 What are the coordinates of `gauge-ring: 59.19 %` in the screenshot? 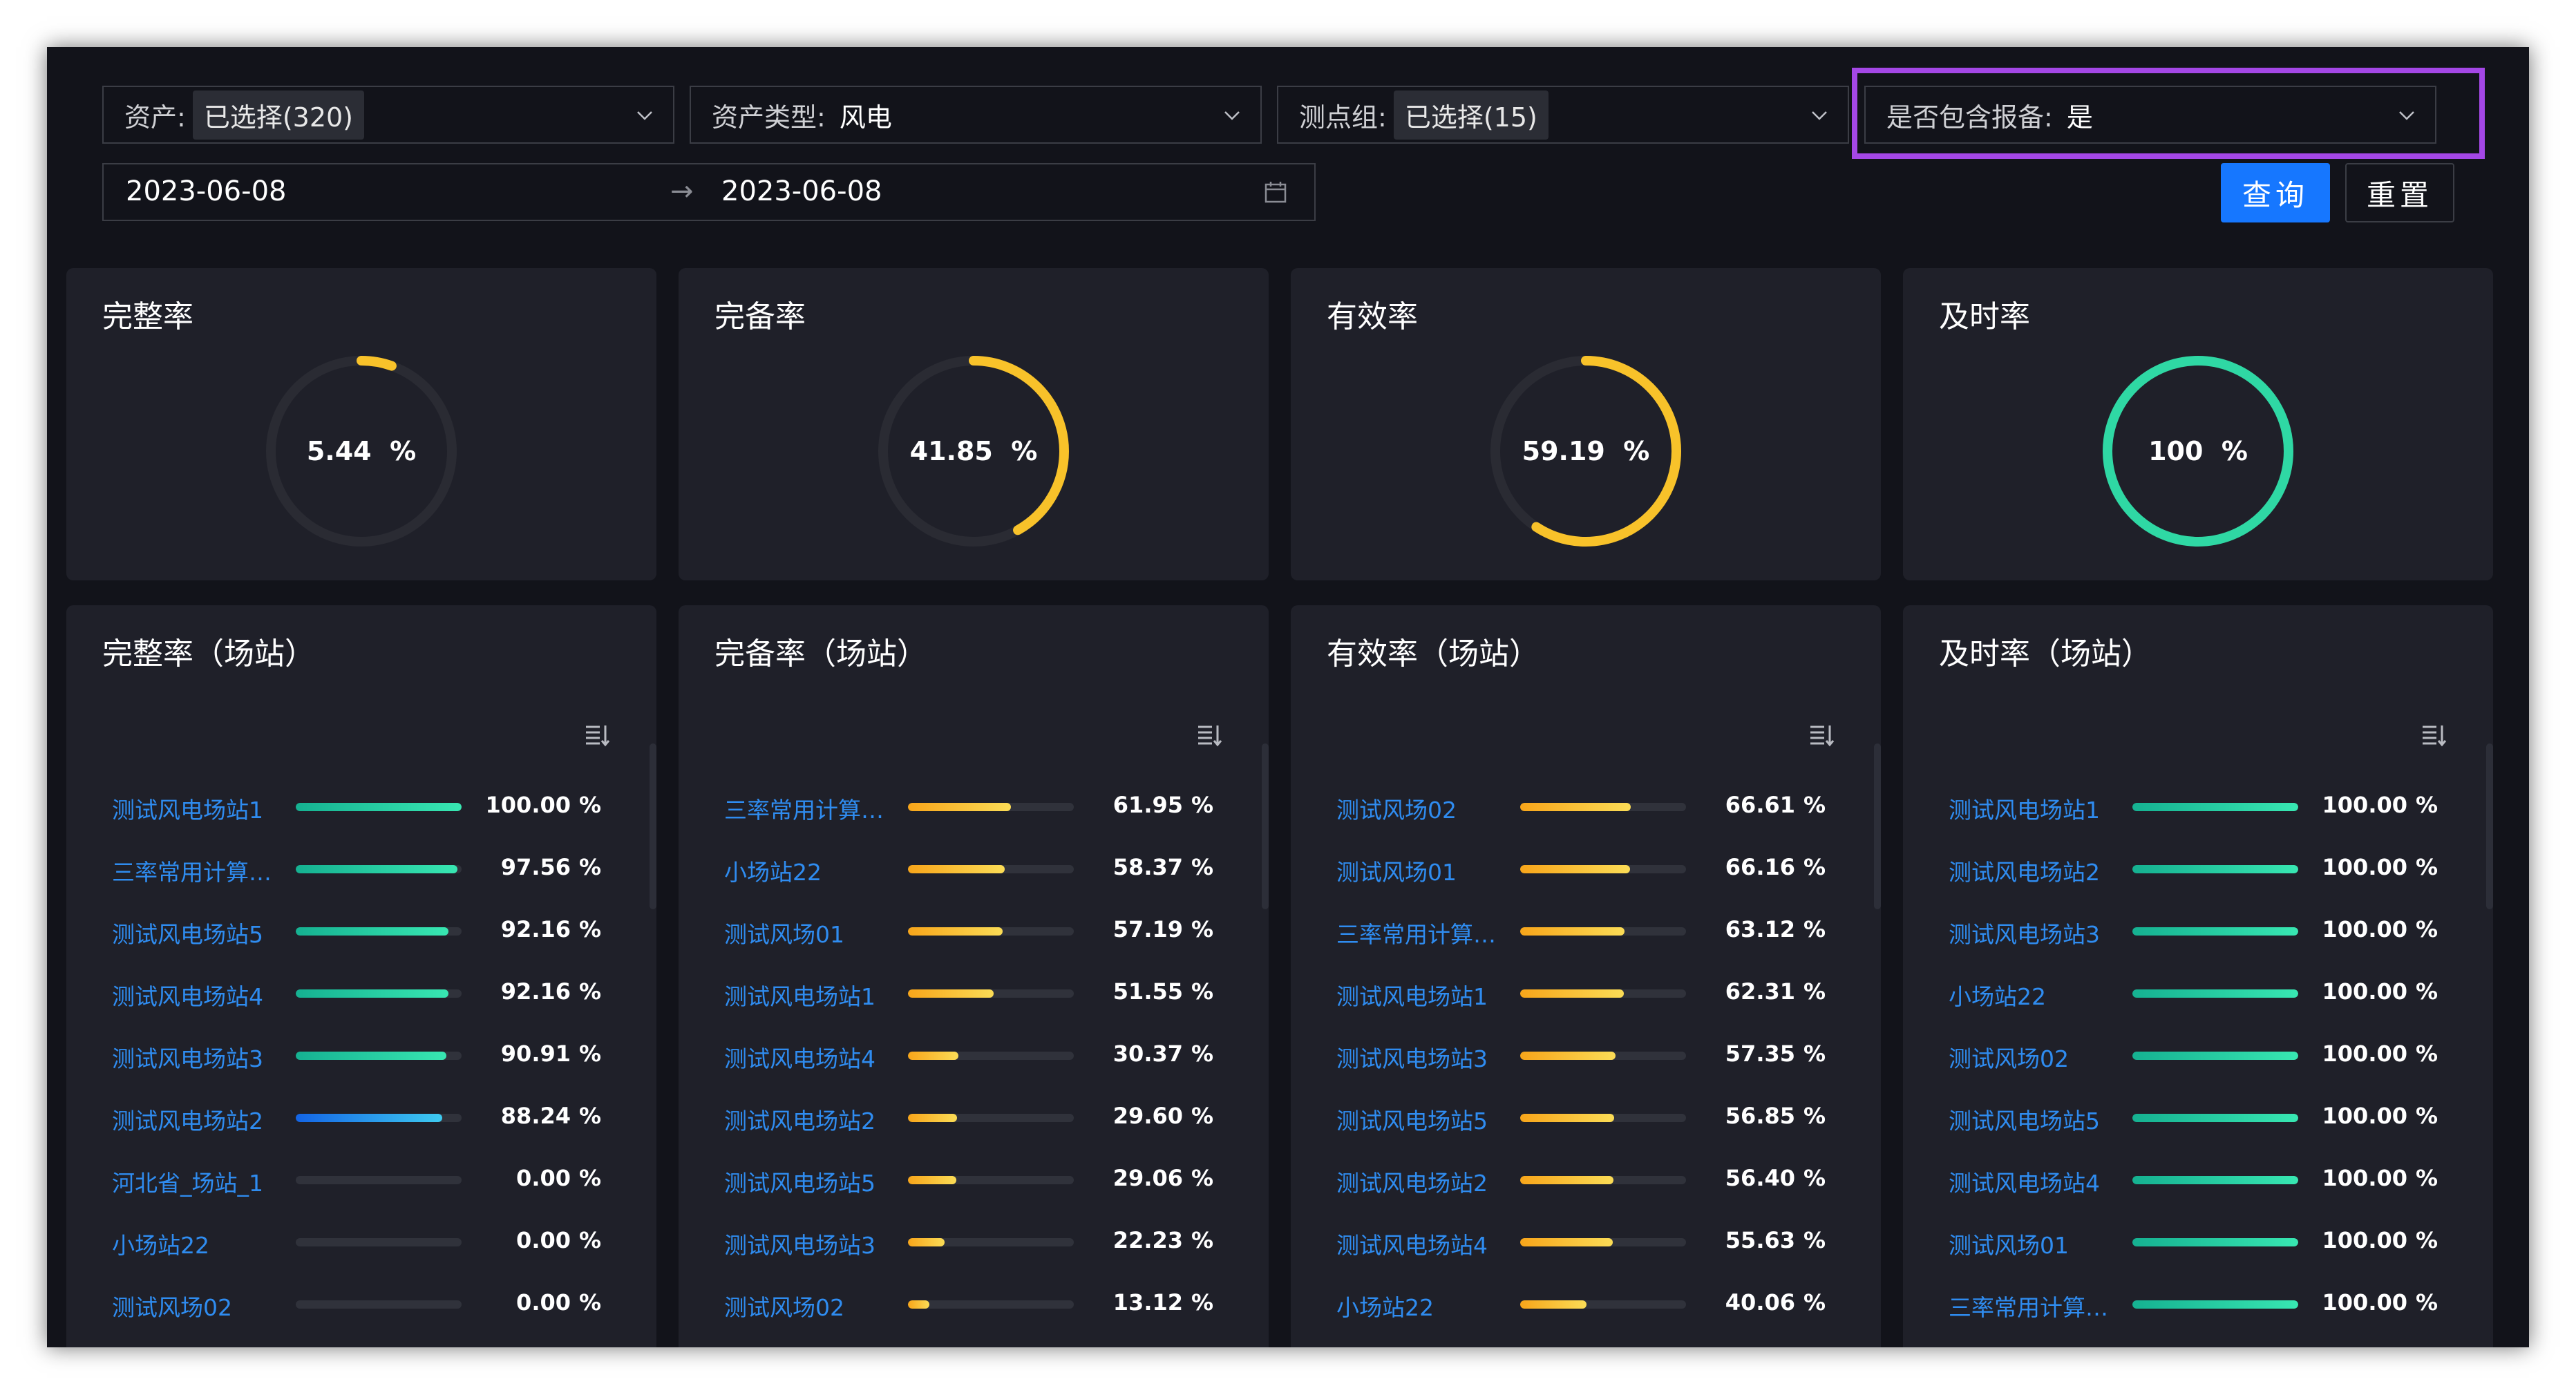 It's located at (1586, 451).